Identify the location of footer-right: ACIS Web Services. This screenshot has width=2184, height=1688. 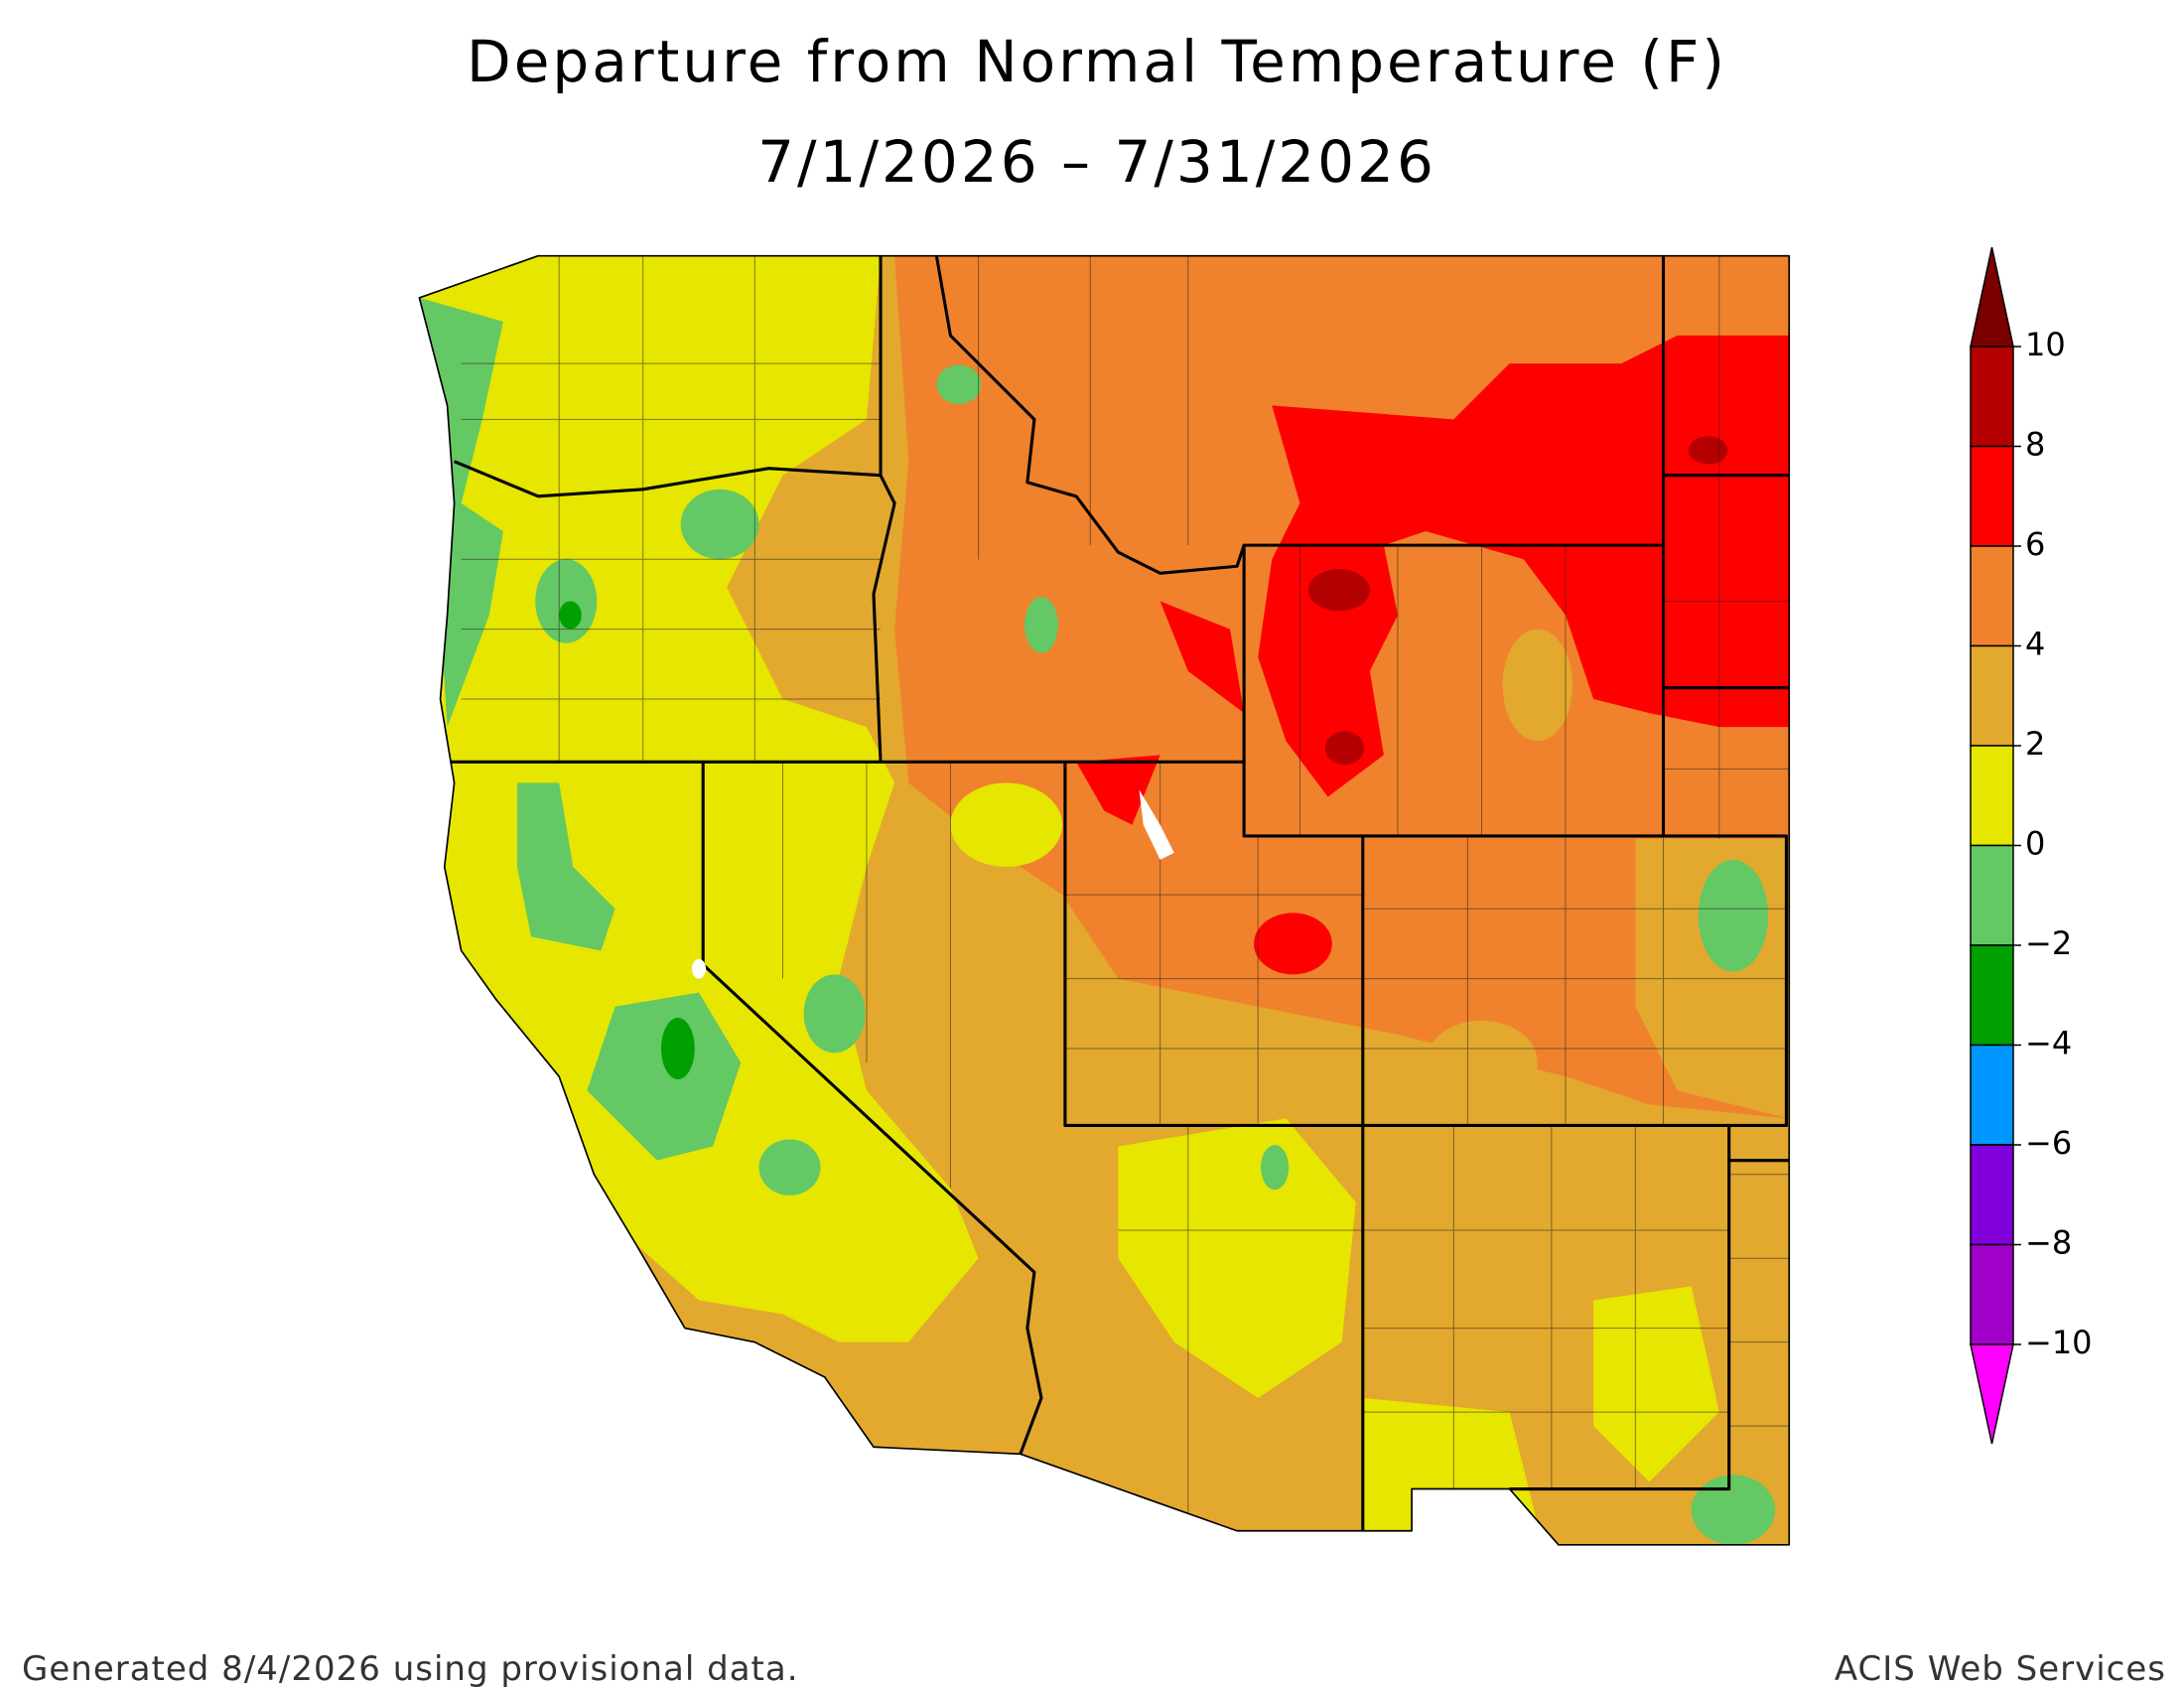
(2000, 1668).